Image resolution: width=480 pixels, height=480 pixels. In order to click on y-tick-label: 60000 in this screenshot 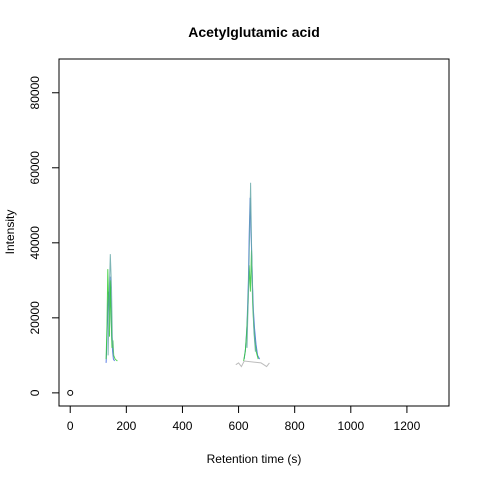, I will do `click(35, 168)`.